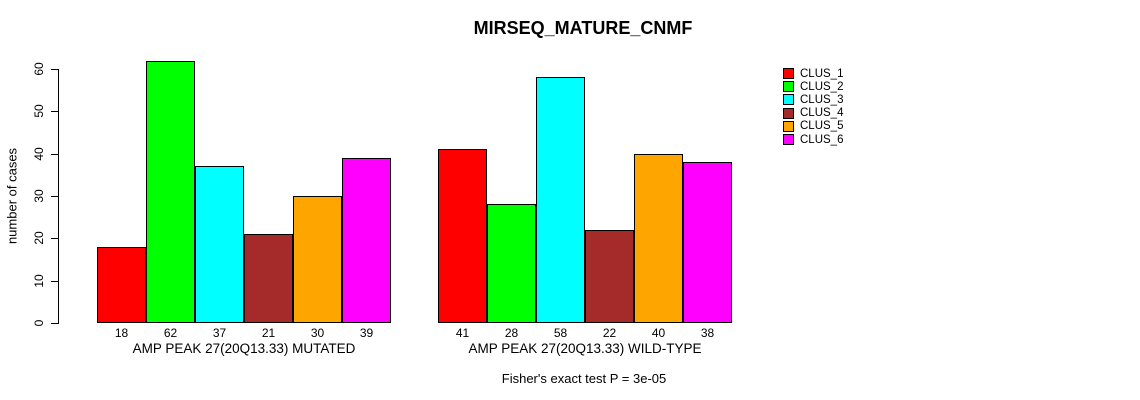  What do you see at coordinates (658, 238) in the screenshot?
I see `bar-clus_5-group2` at bounding box center [658, 238].